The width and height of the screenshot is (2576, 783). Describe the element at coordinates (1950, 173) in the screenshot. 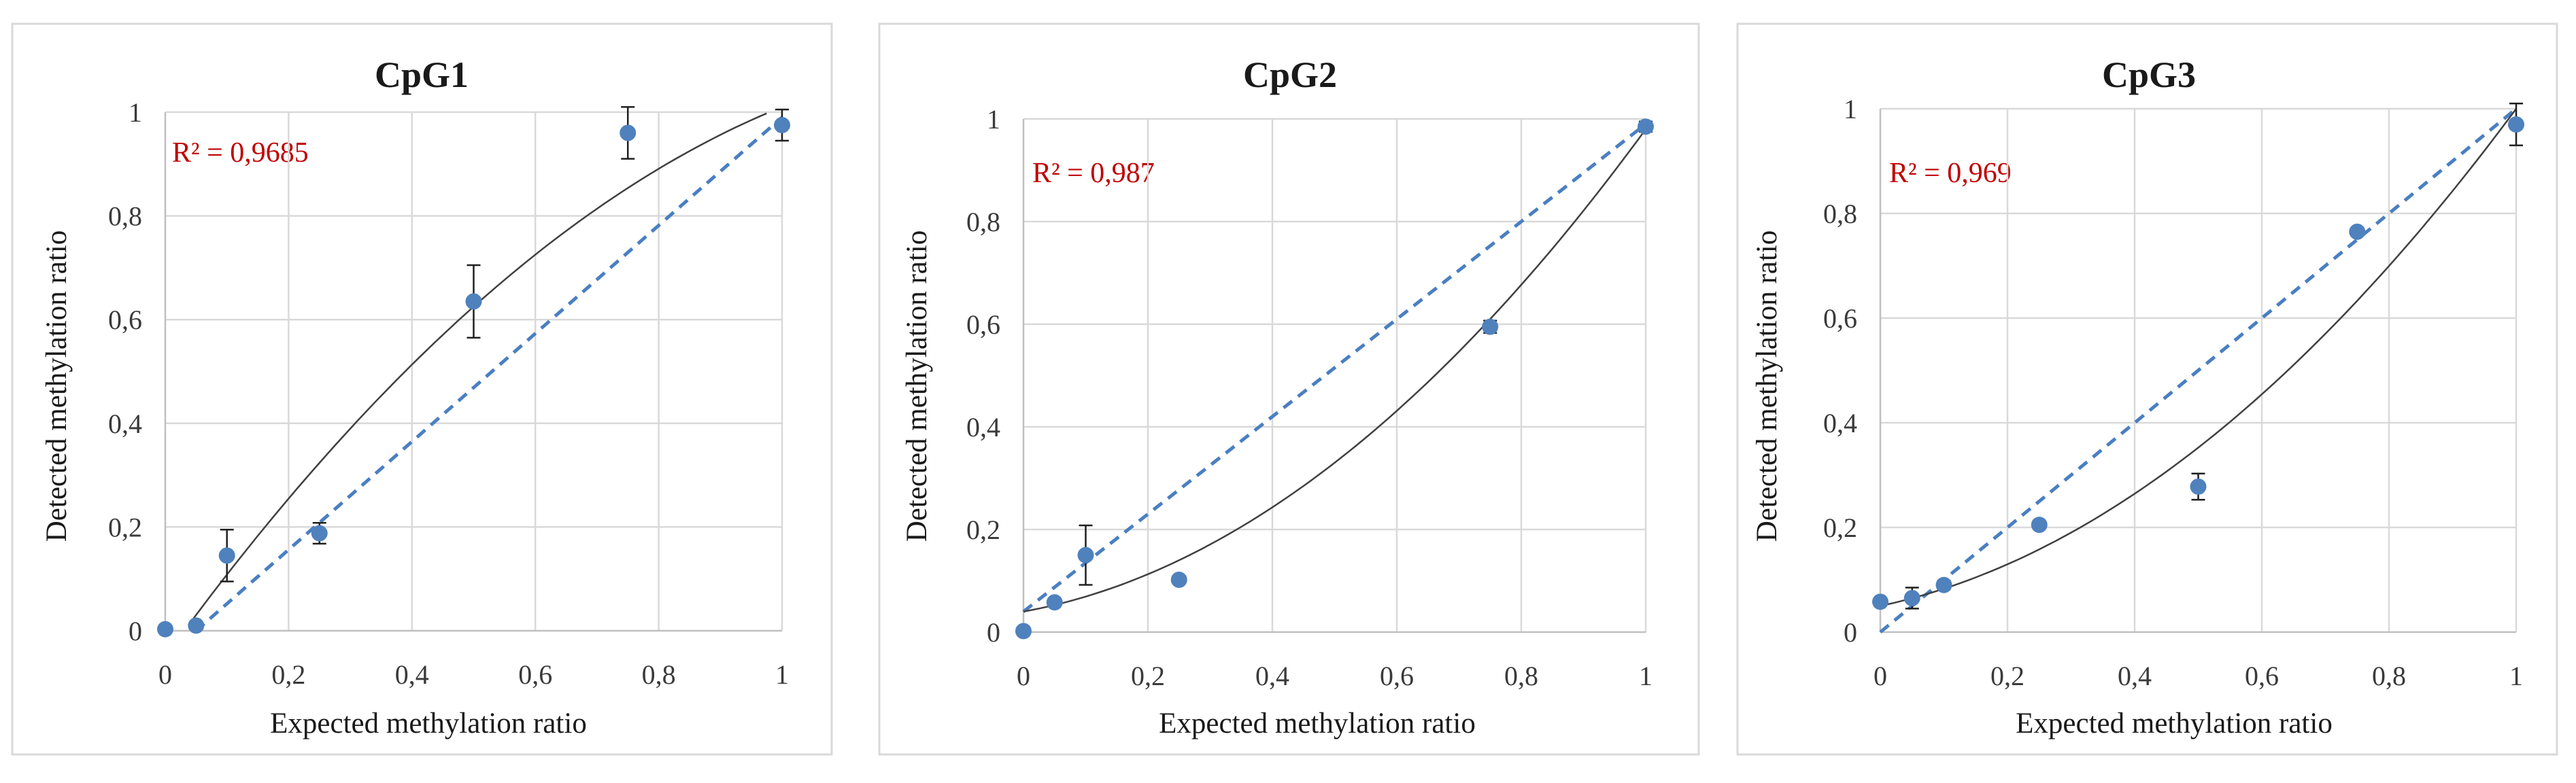

I see `r-squared-label: R² = 0,969` at that location.